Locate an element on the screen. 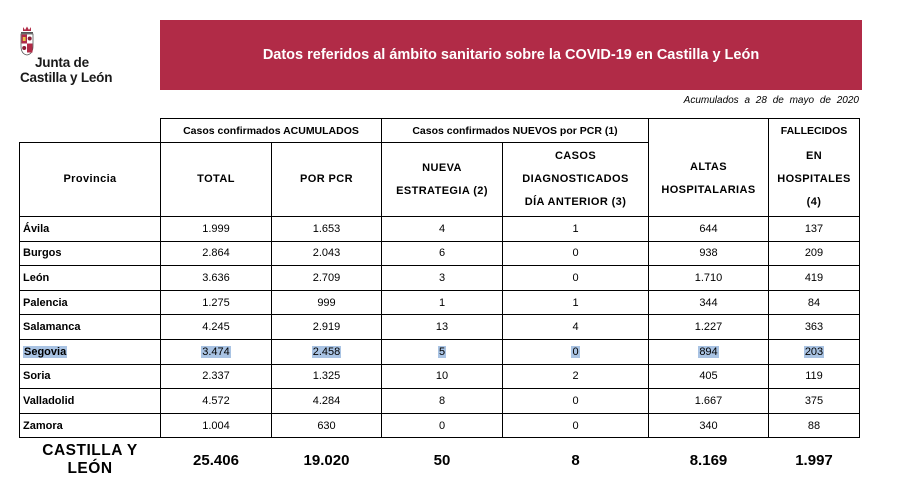  cell-total-value: 1.004 is located at coordinates (216, 425).